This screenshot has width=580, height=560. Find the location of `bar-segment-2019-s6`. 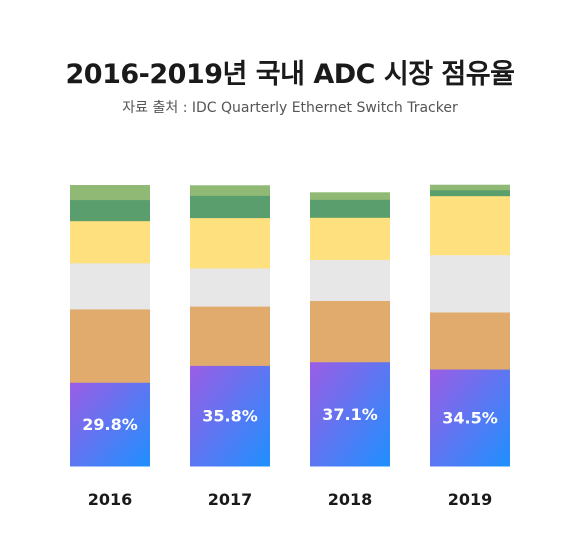

bar-segment-2019-s6 is located at coordinates (470, 187).